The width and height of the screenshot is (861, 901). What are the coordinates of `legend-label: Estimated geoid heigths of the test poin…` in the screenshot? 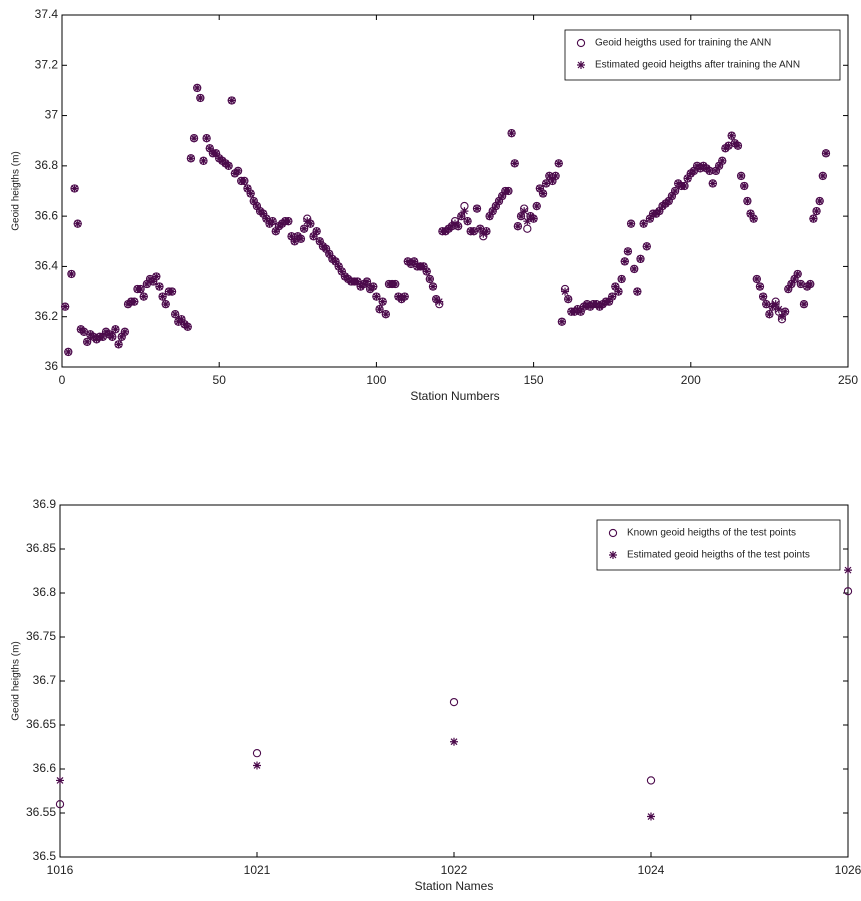 It's located at (718, 555).